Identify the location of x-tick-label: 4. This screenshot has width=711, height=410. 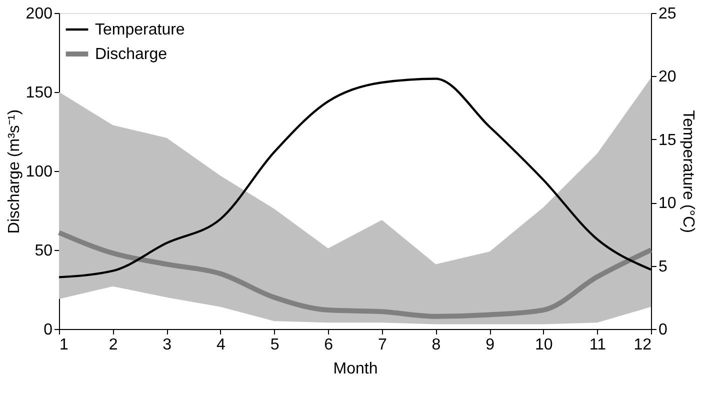
(221, 345).